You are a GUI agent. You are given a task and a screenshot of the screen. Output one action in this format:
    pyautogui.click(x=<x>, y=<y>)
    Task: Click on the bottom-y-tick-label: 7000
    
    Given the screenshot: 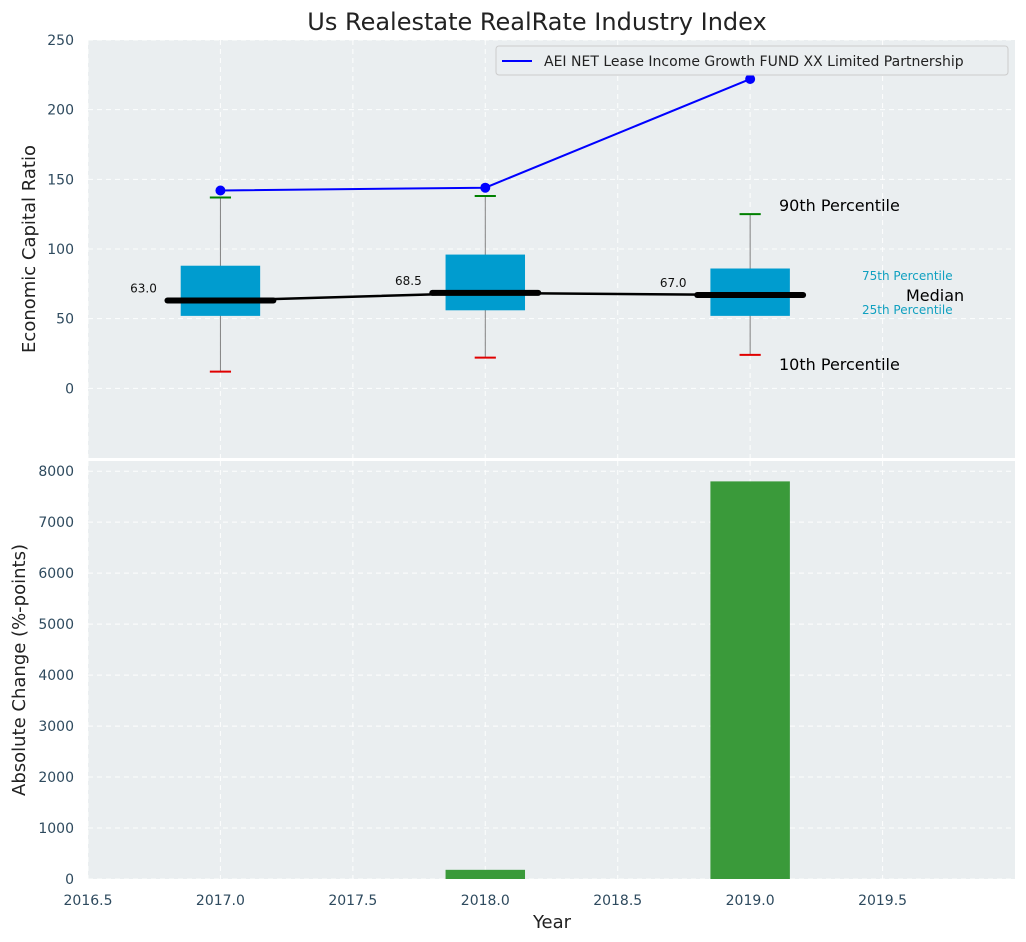 What is the action you would take?
    pyautogui.click(x=56, y=523)
    